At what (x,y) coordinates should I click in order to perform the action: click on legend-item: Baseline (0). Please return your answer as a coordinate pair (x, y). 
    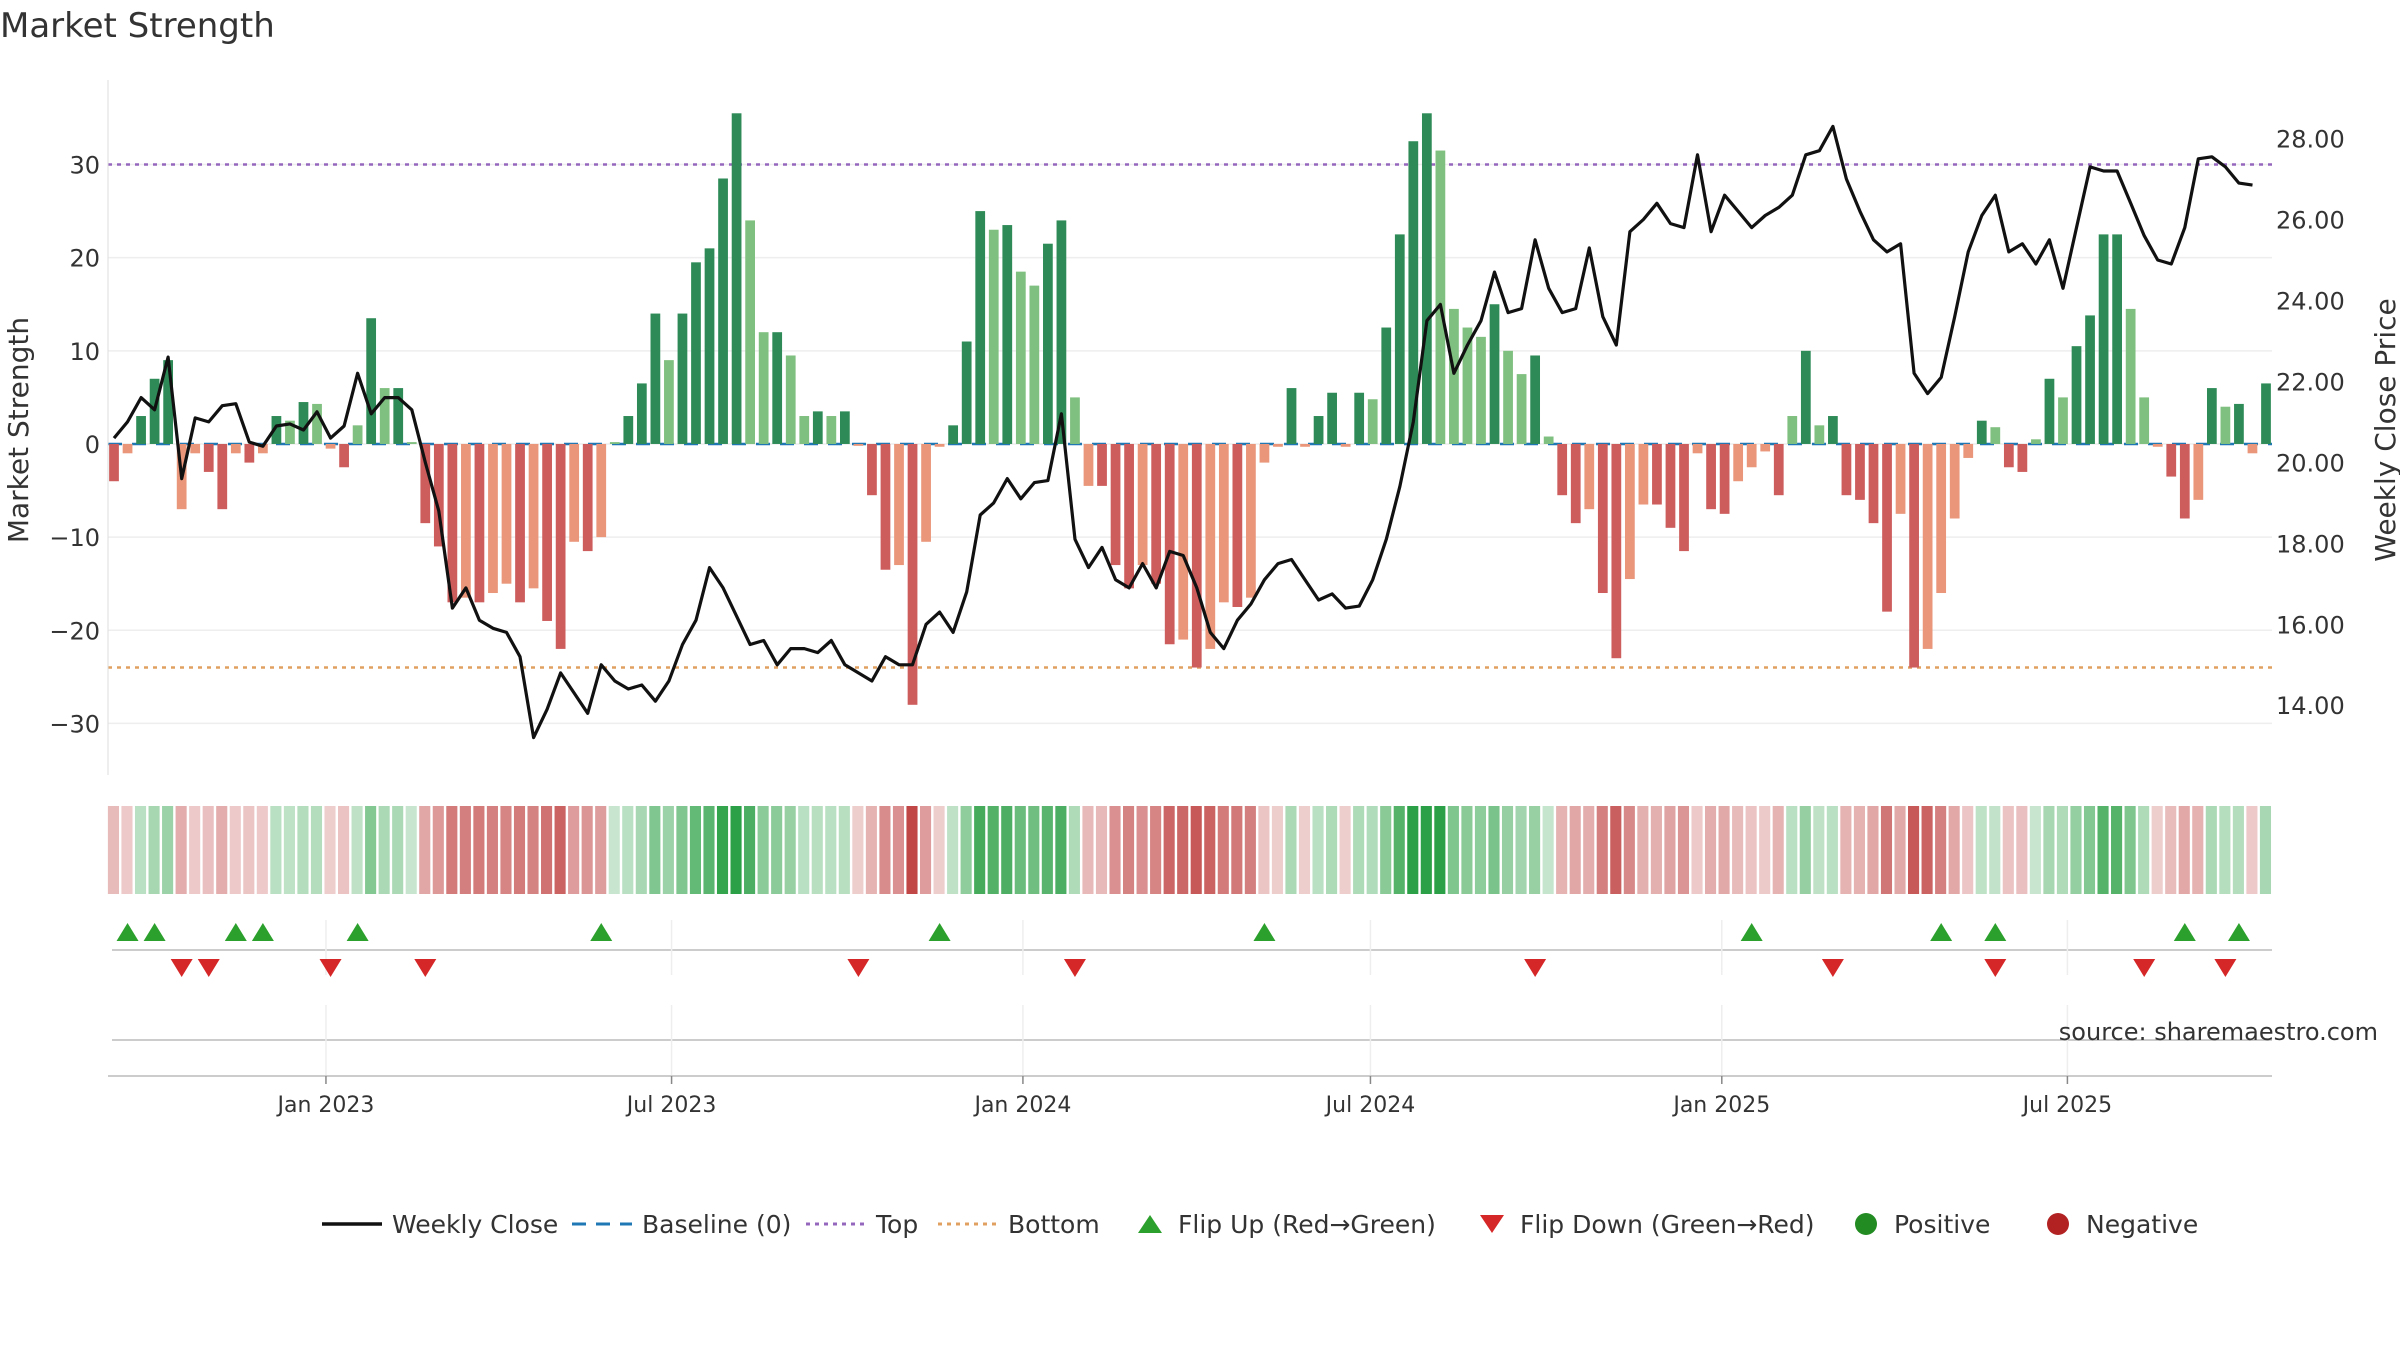
    Looking at the image, I should click on (681, 1224).